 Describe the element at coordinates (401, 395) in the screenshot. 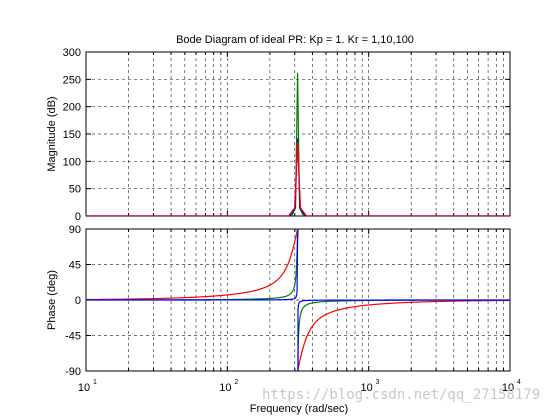

I see `watermark: https://blog.csdn.net/qq_27158179` at that location.